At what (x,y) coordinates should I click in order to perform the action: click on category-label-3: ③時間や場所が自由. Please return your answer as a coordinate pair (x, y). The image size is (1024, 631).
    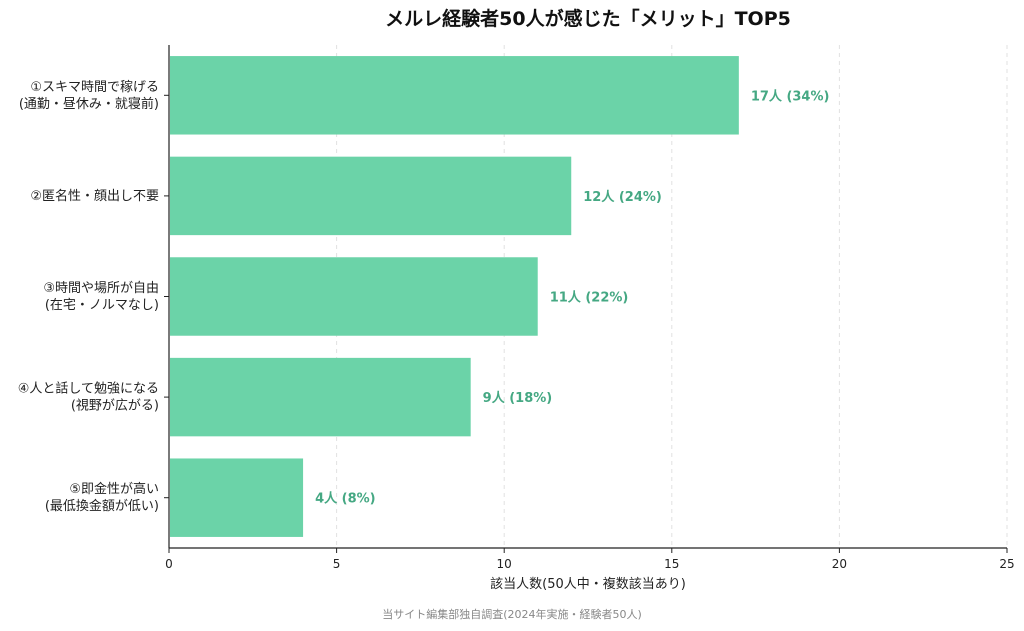
    Looking at the image, I should click on (101, 288).